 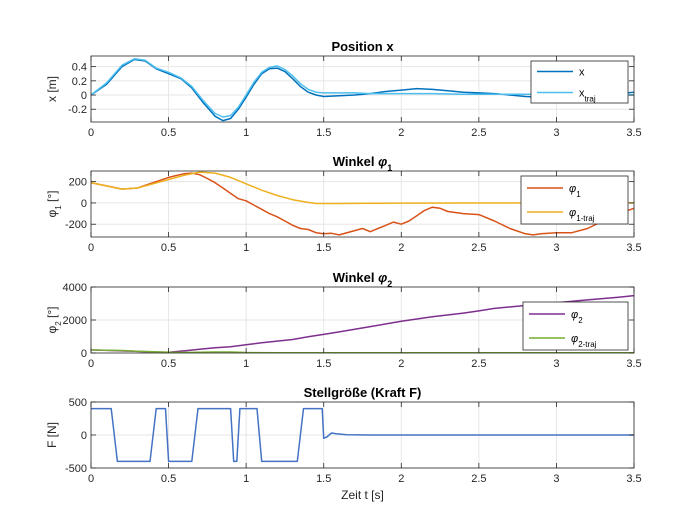 I want to click on y-tick-label: -200, so click(x=76, y=225).